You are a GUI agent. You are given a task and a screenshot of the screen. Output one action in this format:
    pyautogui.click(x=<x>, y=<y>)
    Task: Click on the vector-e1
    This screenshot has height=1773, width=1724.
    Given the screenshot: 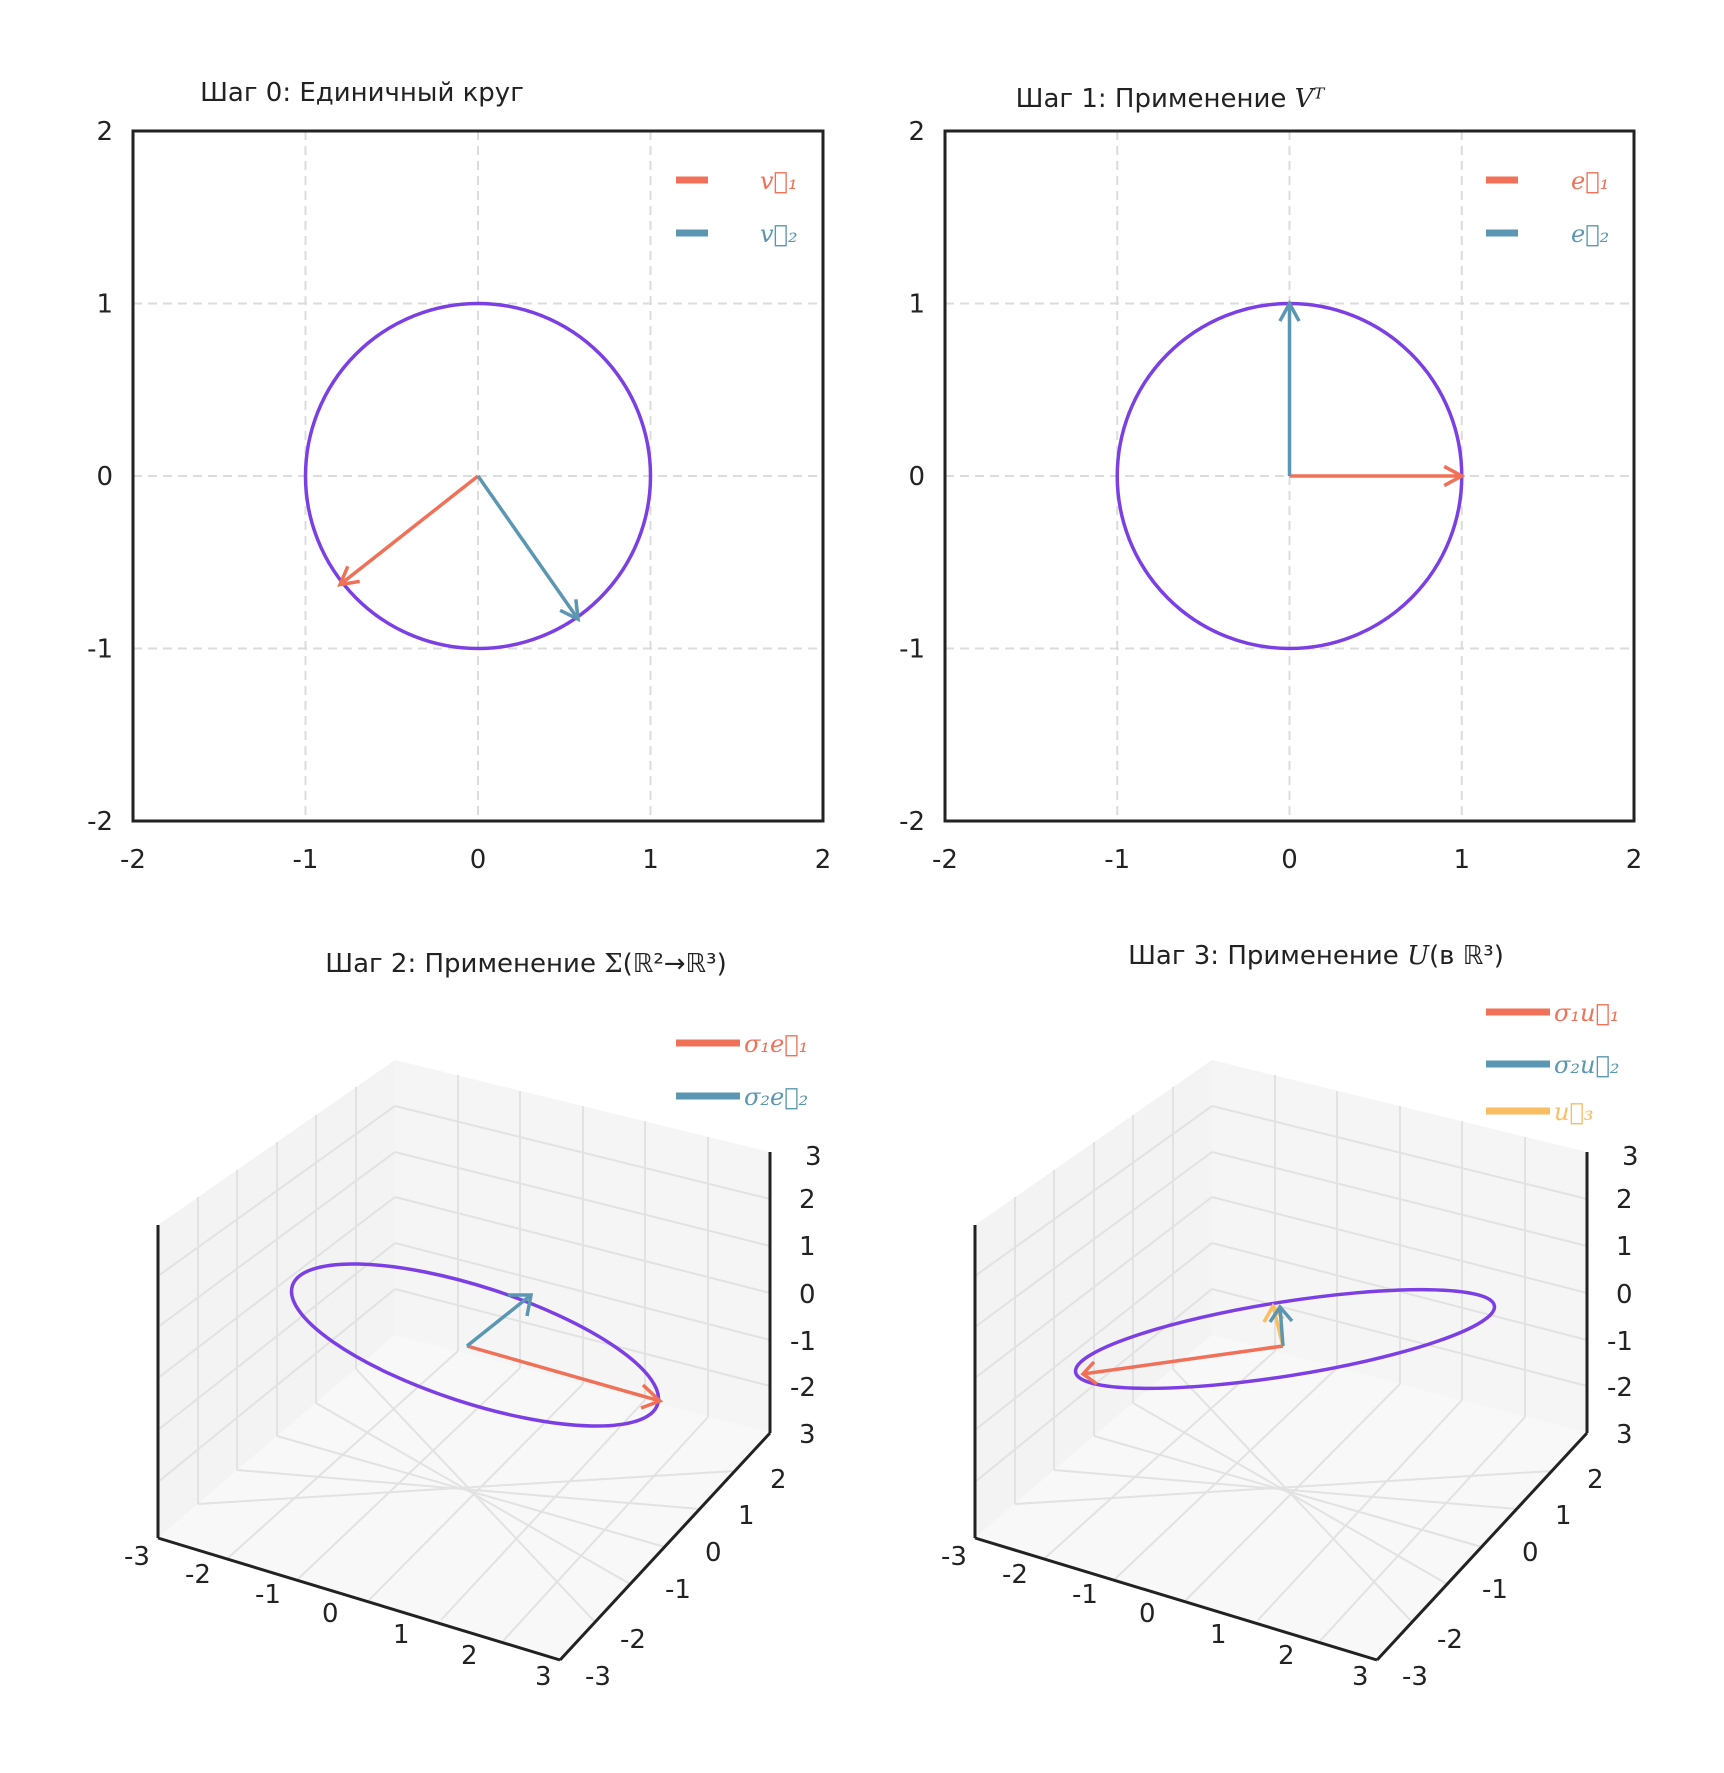 What is the action you would take?
    pyautogui.click(x=1377, y=476)
    